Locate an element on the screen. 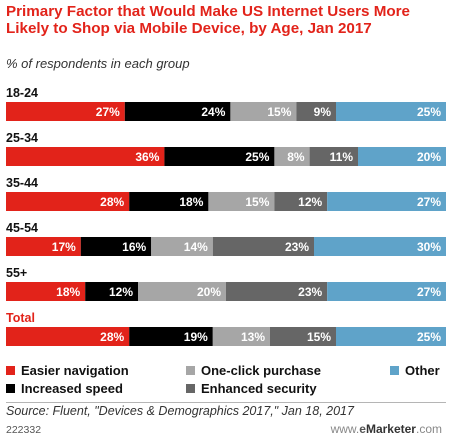  data-label-one-click-purchase-55: 20% is located at coordinates (209, 292).